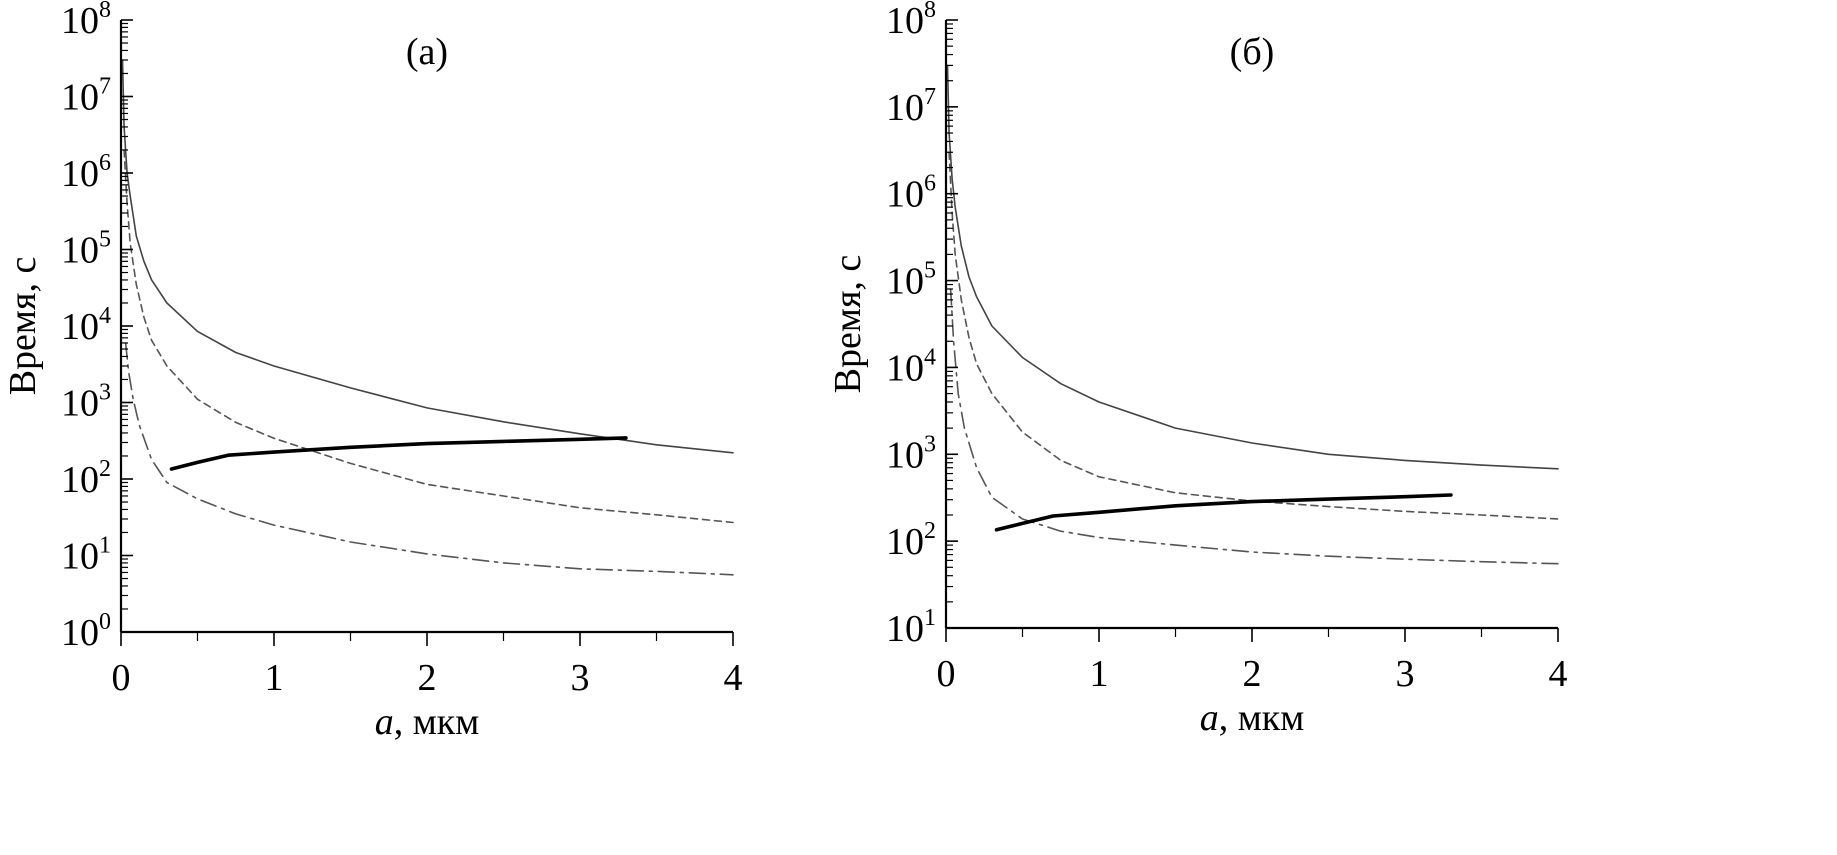 This screenshot has height=855, width=1837. What do you see at coordinates (86, 631) in the screenshot?
I see `y-tick-label-a: 10⁰` at bounding box center [86, 631].